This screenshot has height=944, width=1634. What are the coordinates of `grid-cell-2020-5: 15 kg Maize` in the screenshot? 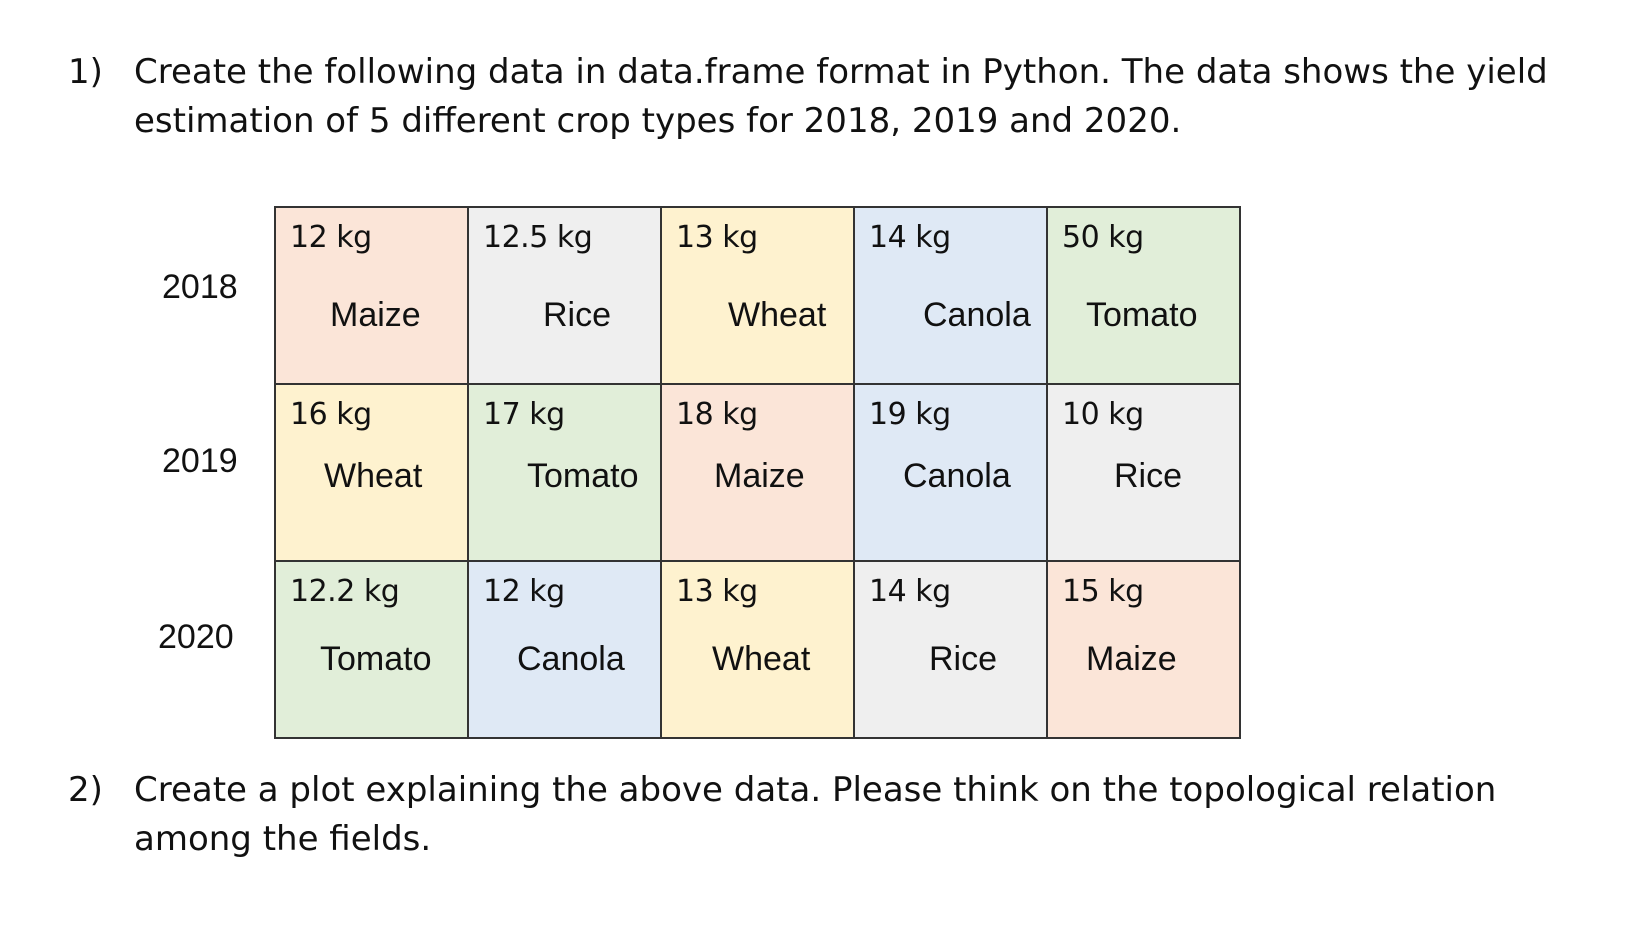 It's located at (1144, 650).